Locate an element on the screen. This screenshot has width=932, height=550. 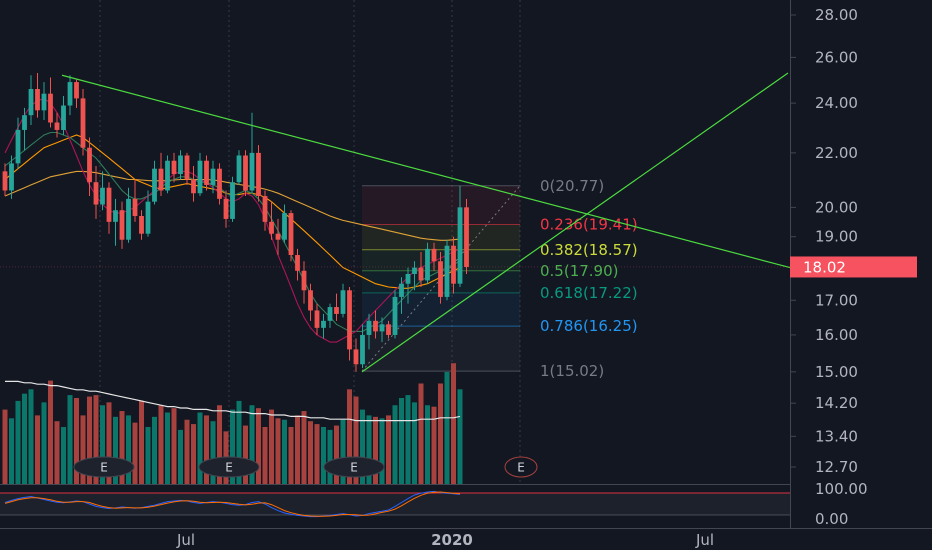
fib-zone is located at coordinates (441, 205).